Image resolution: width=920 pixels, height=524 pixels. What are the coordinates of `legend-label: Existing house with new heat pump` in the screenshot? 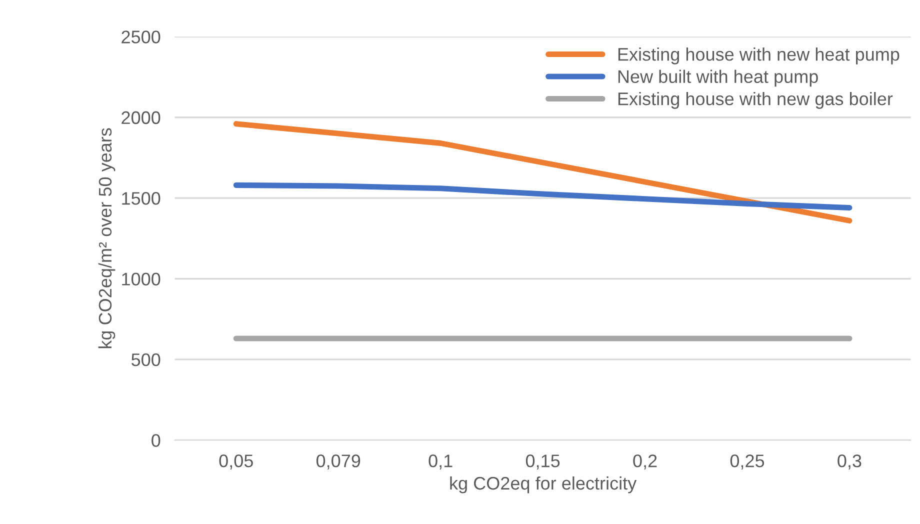 It's located at (759, 56).